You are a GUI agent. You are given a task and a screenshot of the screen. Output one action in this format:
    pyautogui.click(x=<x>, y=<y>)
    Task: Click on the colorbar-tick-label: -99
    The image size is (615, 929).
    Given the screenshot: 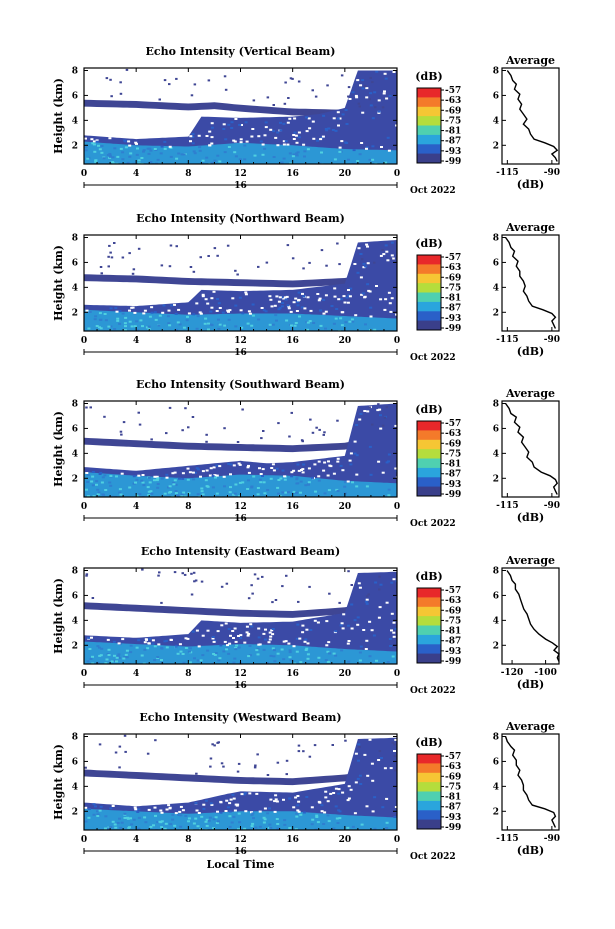 What is the action you would take?
    pyautogui.click(x=453, y=162)
    